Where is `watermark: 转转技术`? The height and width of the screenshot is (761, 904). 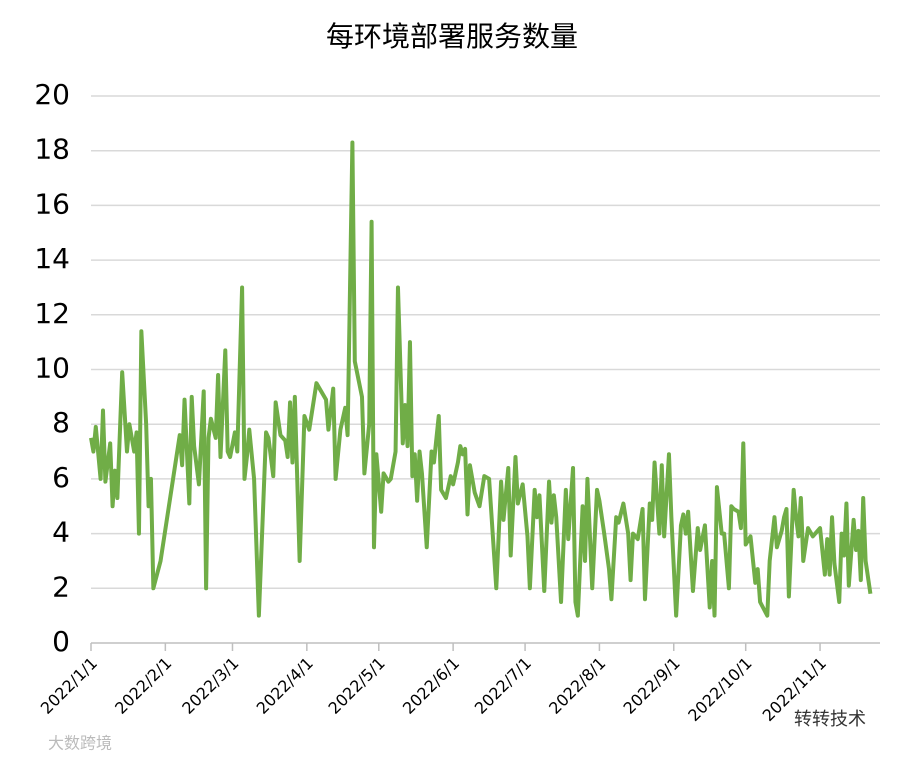
watermark: 转转技术 is located at coordinates (830, 719).